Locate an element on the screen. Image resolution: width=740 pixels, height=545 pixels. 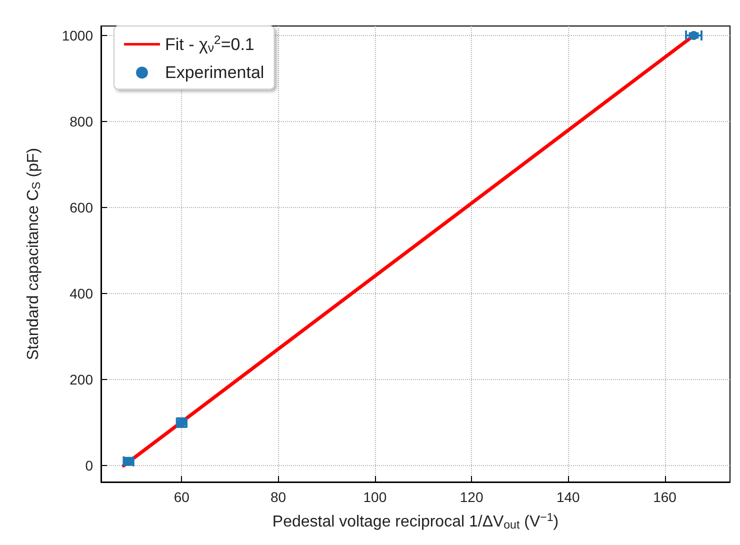
x-tick-label: 120 is located at coordinates (472, 497).